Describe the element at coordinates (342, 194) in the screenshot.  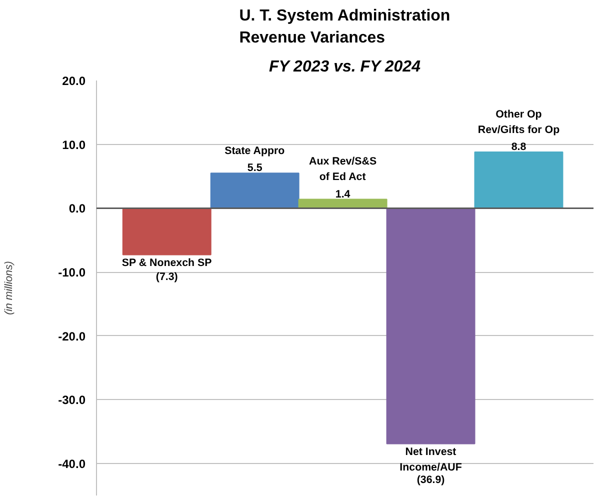
I see `data-label: 1.4` at that location.